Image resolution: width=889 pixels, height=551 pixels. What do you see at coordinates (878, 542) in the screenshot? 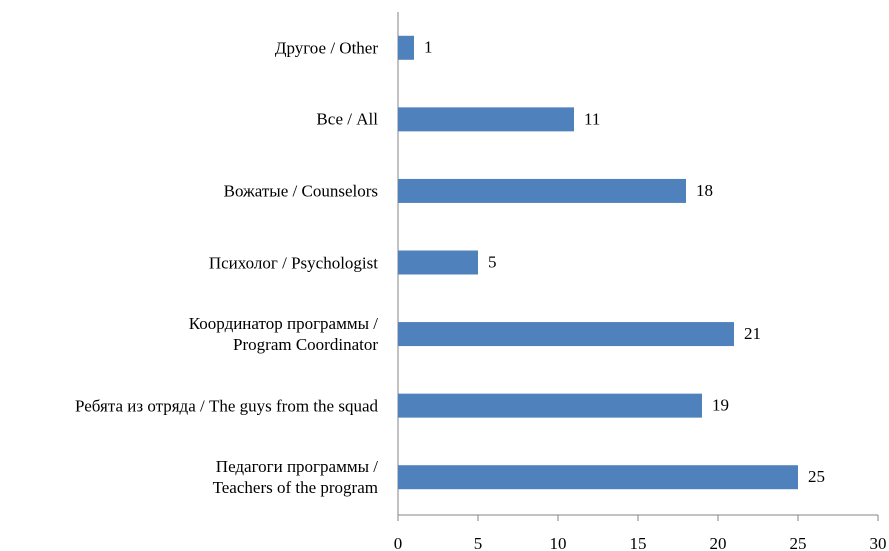
I see `x-tick-label: 30` at bounding box center [878, 542].